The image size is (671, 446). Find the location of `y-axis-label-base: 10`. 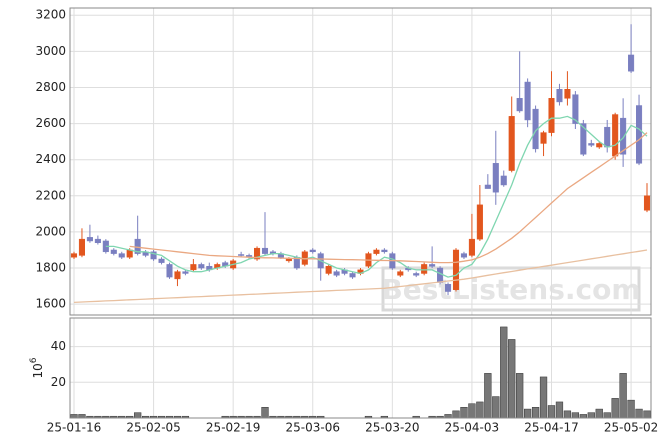

y-axis-label-base: 10 is located at coordinates (38, 370).